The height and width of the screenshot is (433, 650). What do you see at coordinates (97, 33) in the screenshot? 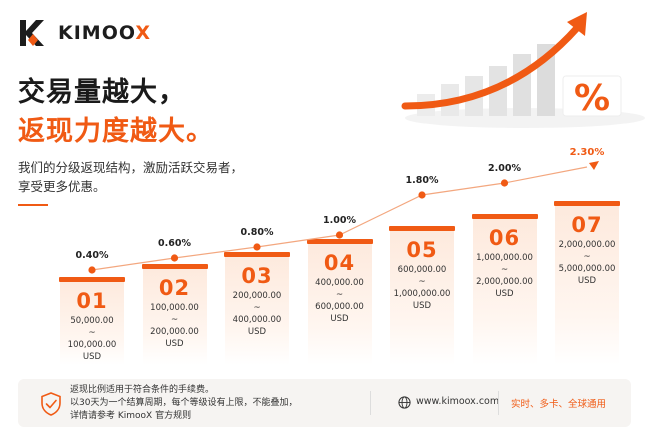
I see `brand-name-prefix: KIMOO` at bounding box center [97, 33].